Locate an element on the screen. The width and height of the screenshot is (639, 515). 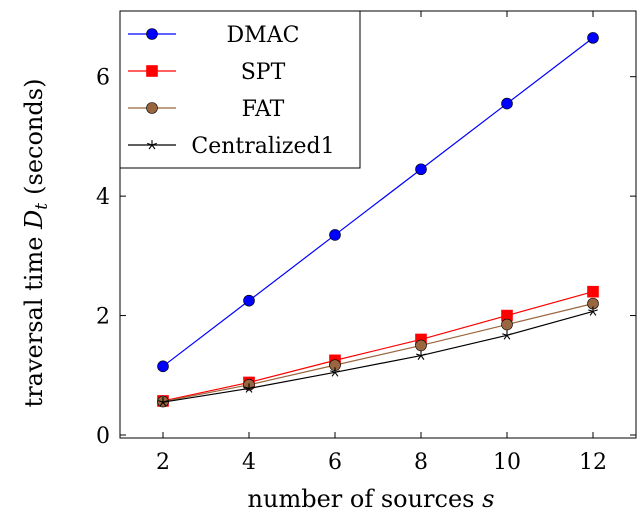
legend-entry: Centralized1 is located at coordinates (231, 146).